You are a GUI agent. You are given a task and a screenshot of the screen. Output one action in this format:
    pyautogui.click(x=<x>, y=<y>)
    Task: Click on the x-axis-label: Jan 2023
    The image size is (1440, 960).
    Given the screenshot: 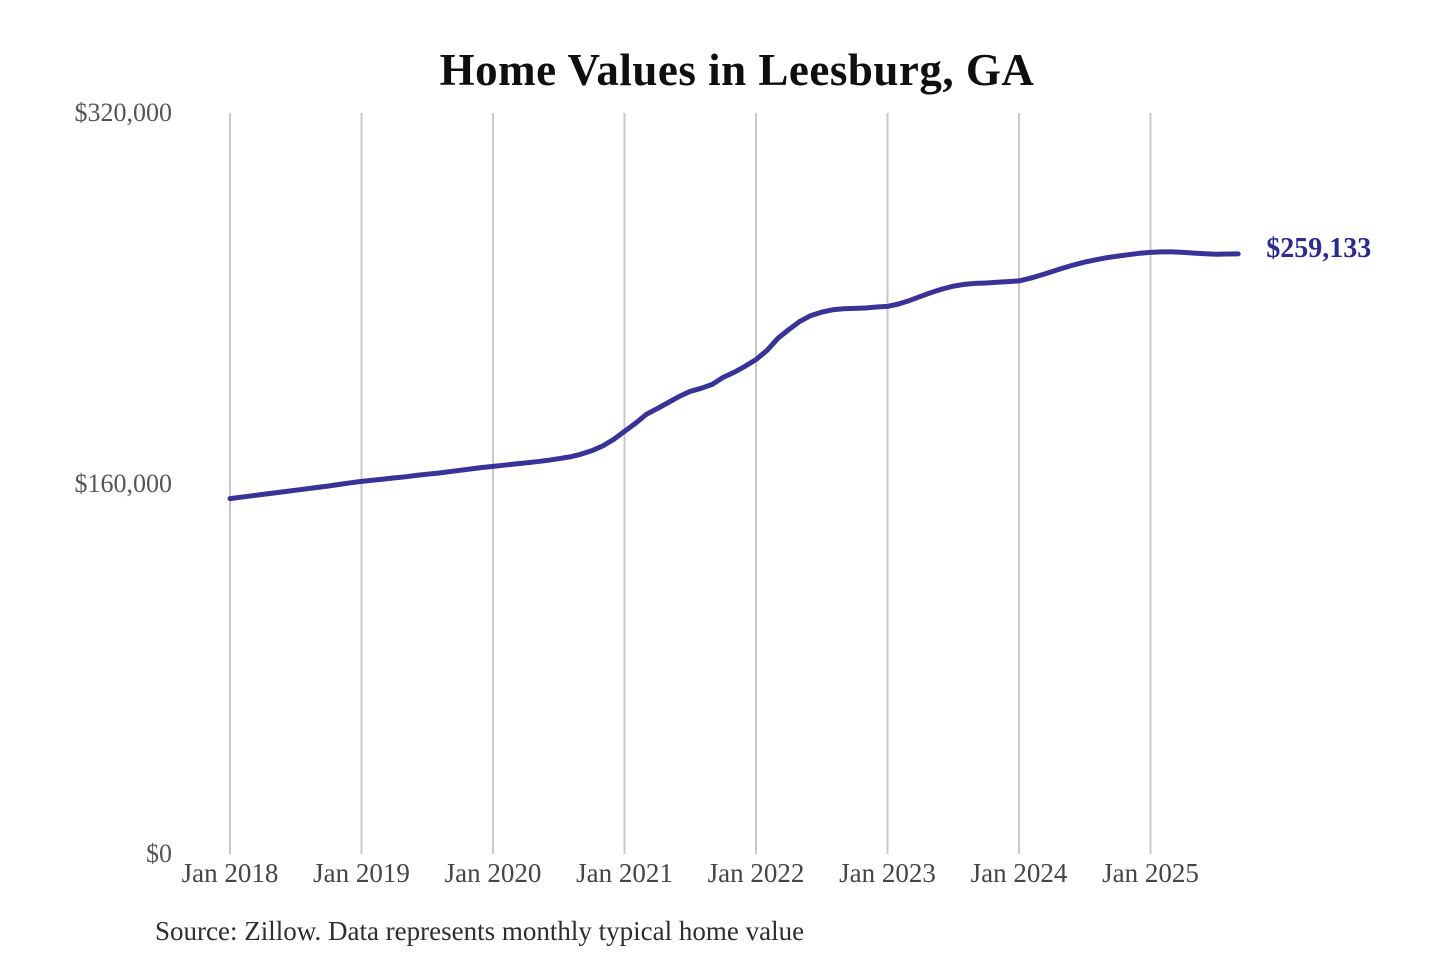 What is the action you would take?
    pyautogui.click(x=887, y=873)
    